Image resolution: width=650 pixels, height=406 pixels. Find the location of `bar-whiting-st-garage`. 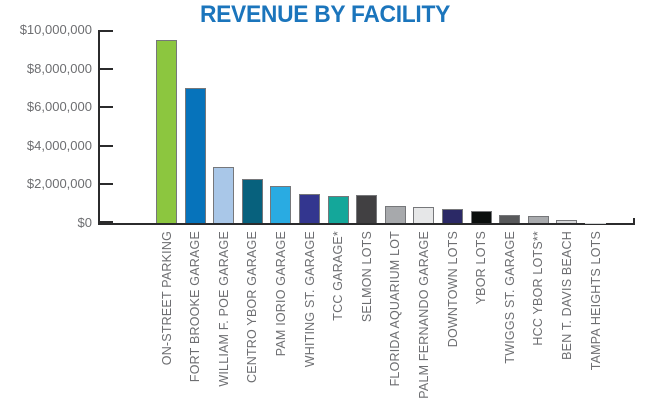

bar-whiting-st-garage is located at coordinates (309, 208).